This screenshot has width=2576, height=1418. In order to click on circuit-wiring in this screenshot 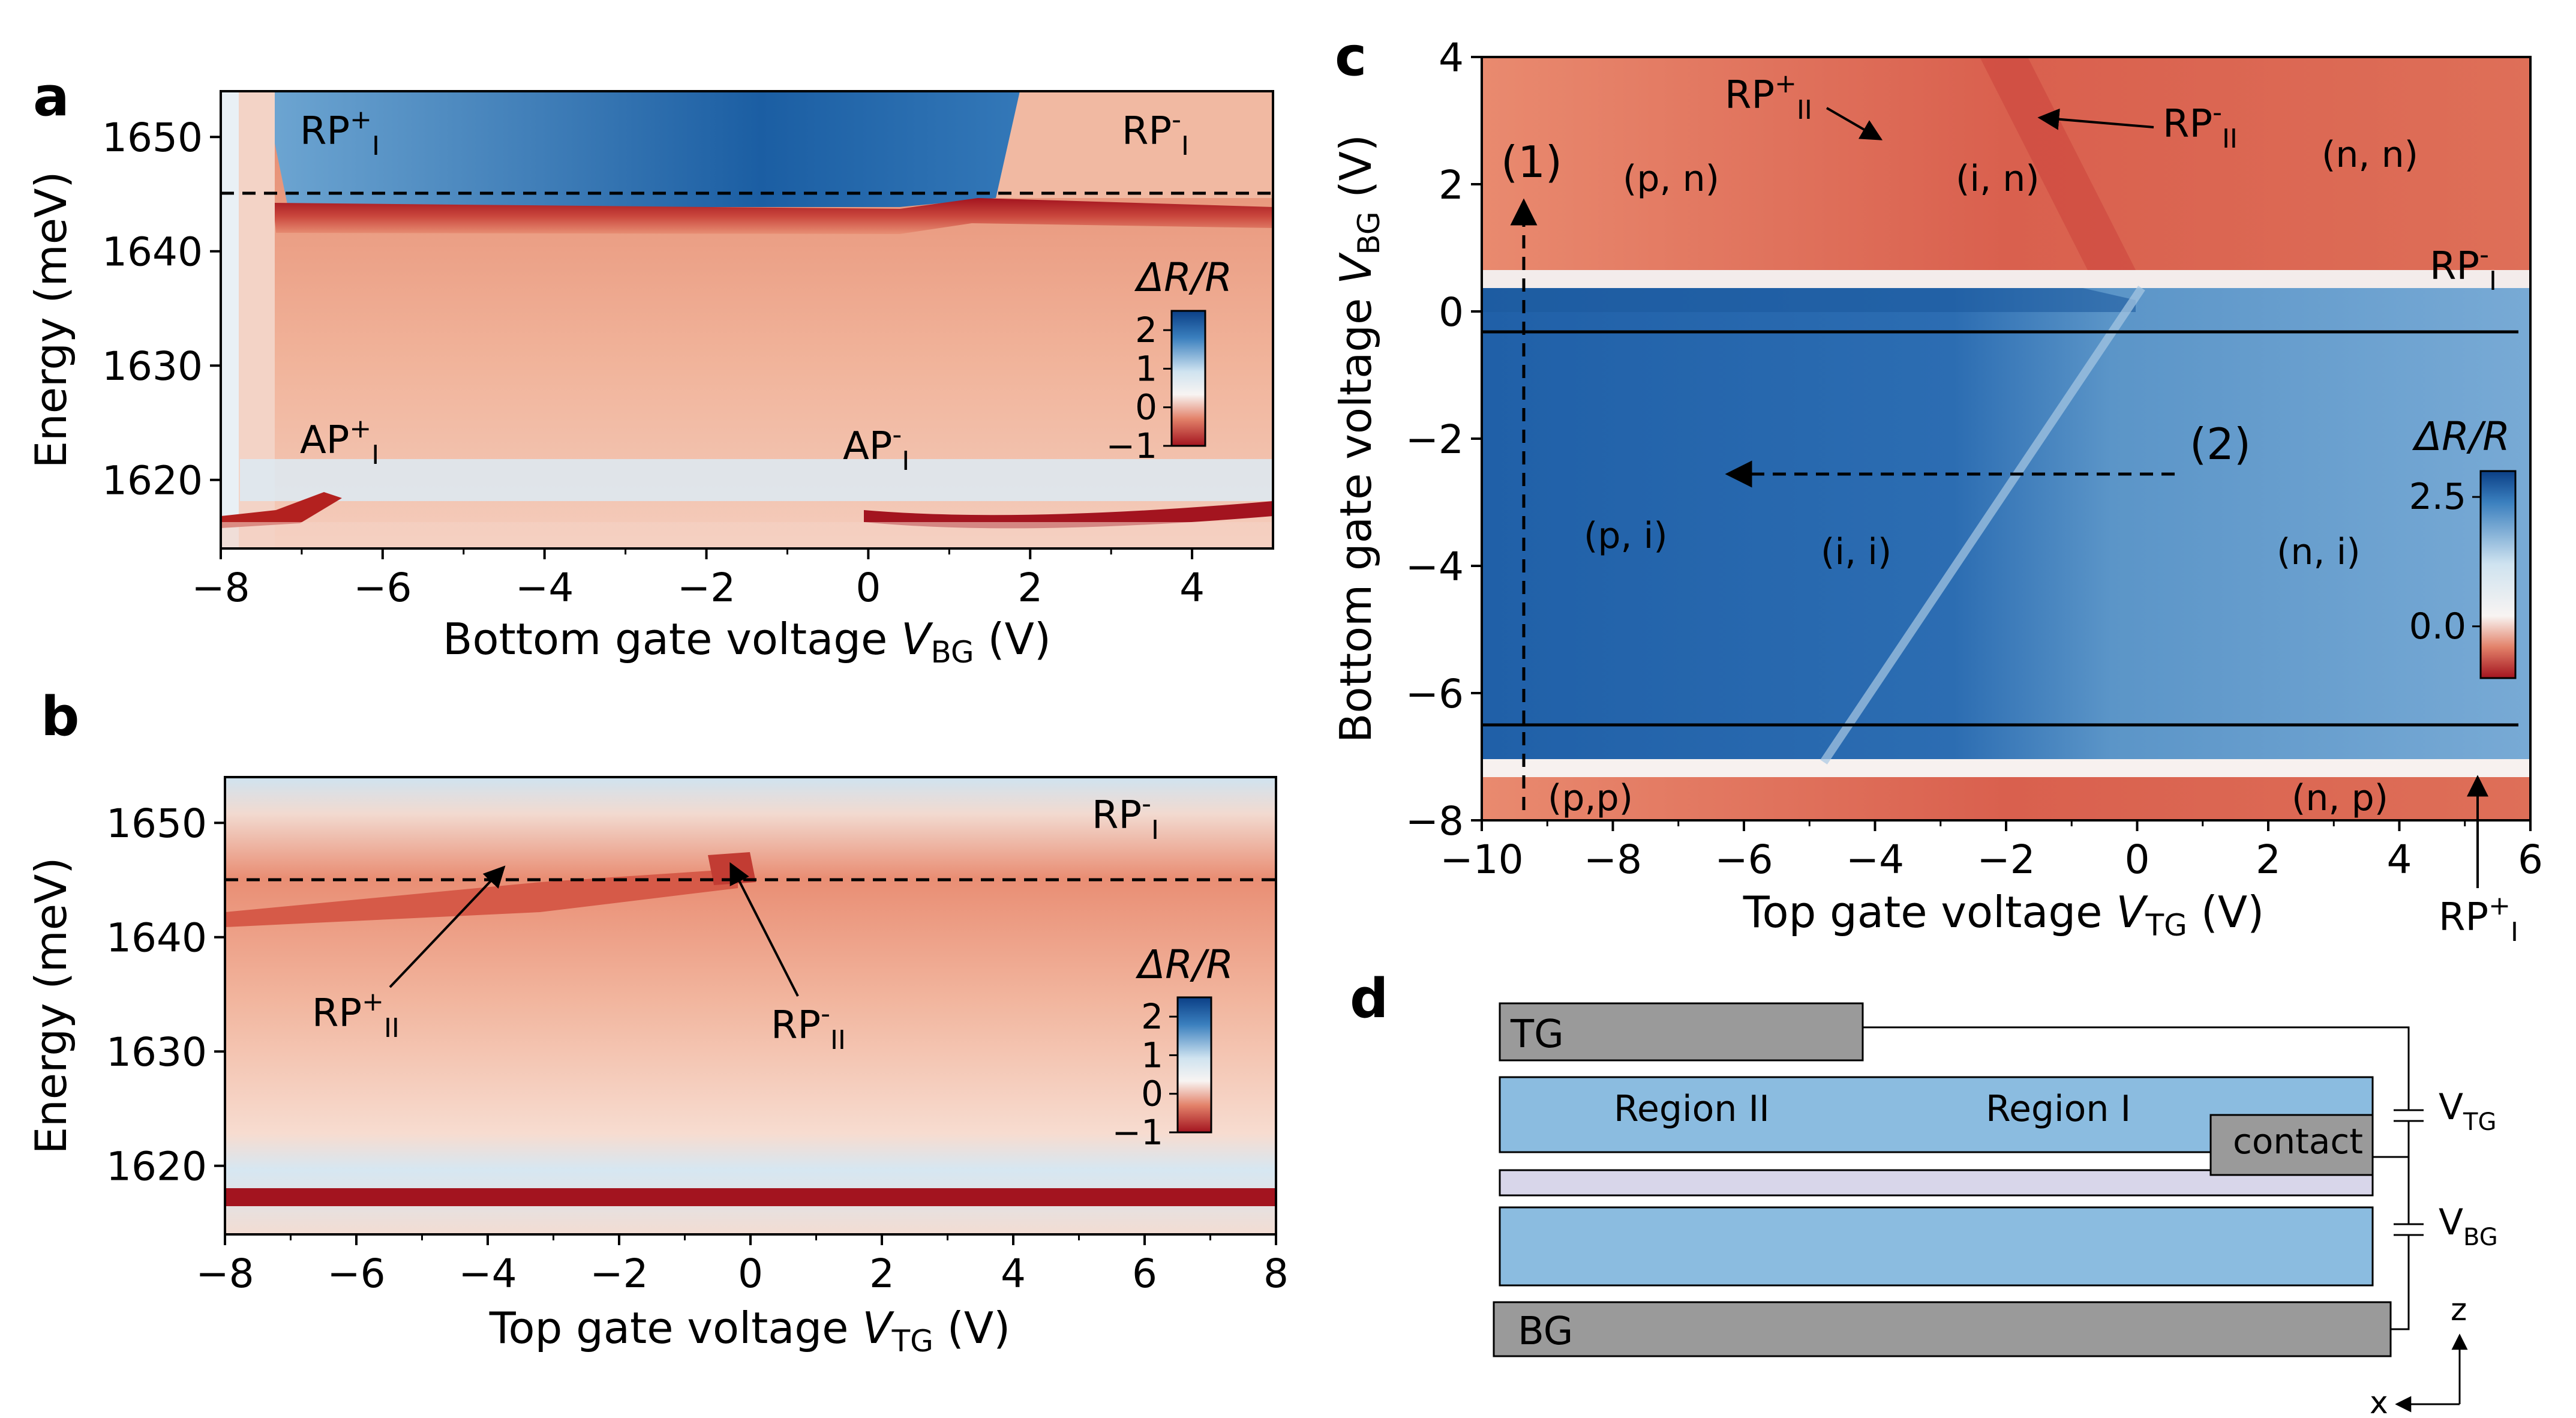, I will do `click(2143, 1178)`.